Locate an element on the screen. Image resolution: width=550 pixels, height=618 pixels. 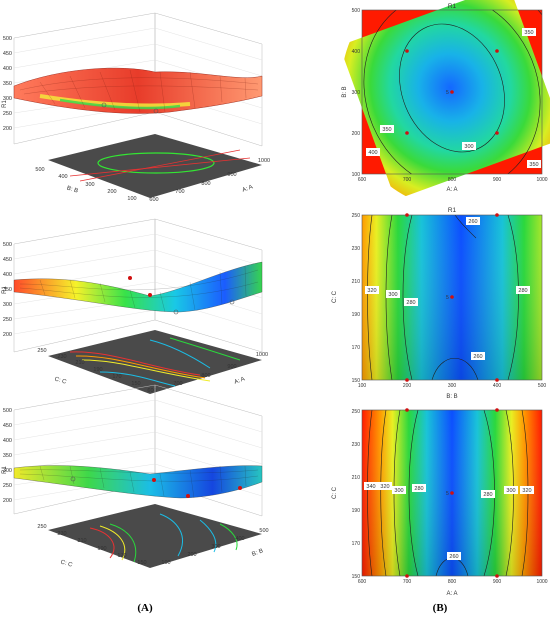
svg-text: 400 is located at coordinates (356, 52).